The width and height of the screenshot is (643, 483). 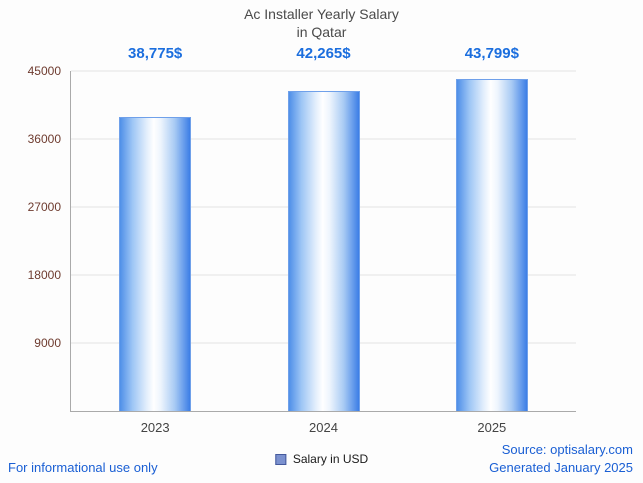 What do you see at coordinates (321, 23) in the screenshot?
I see `chart-title: Ac Installer Yearly Salary in Qatar` at bounding box center [321, 23].